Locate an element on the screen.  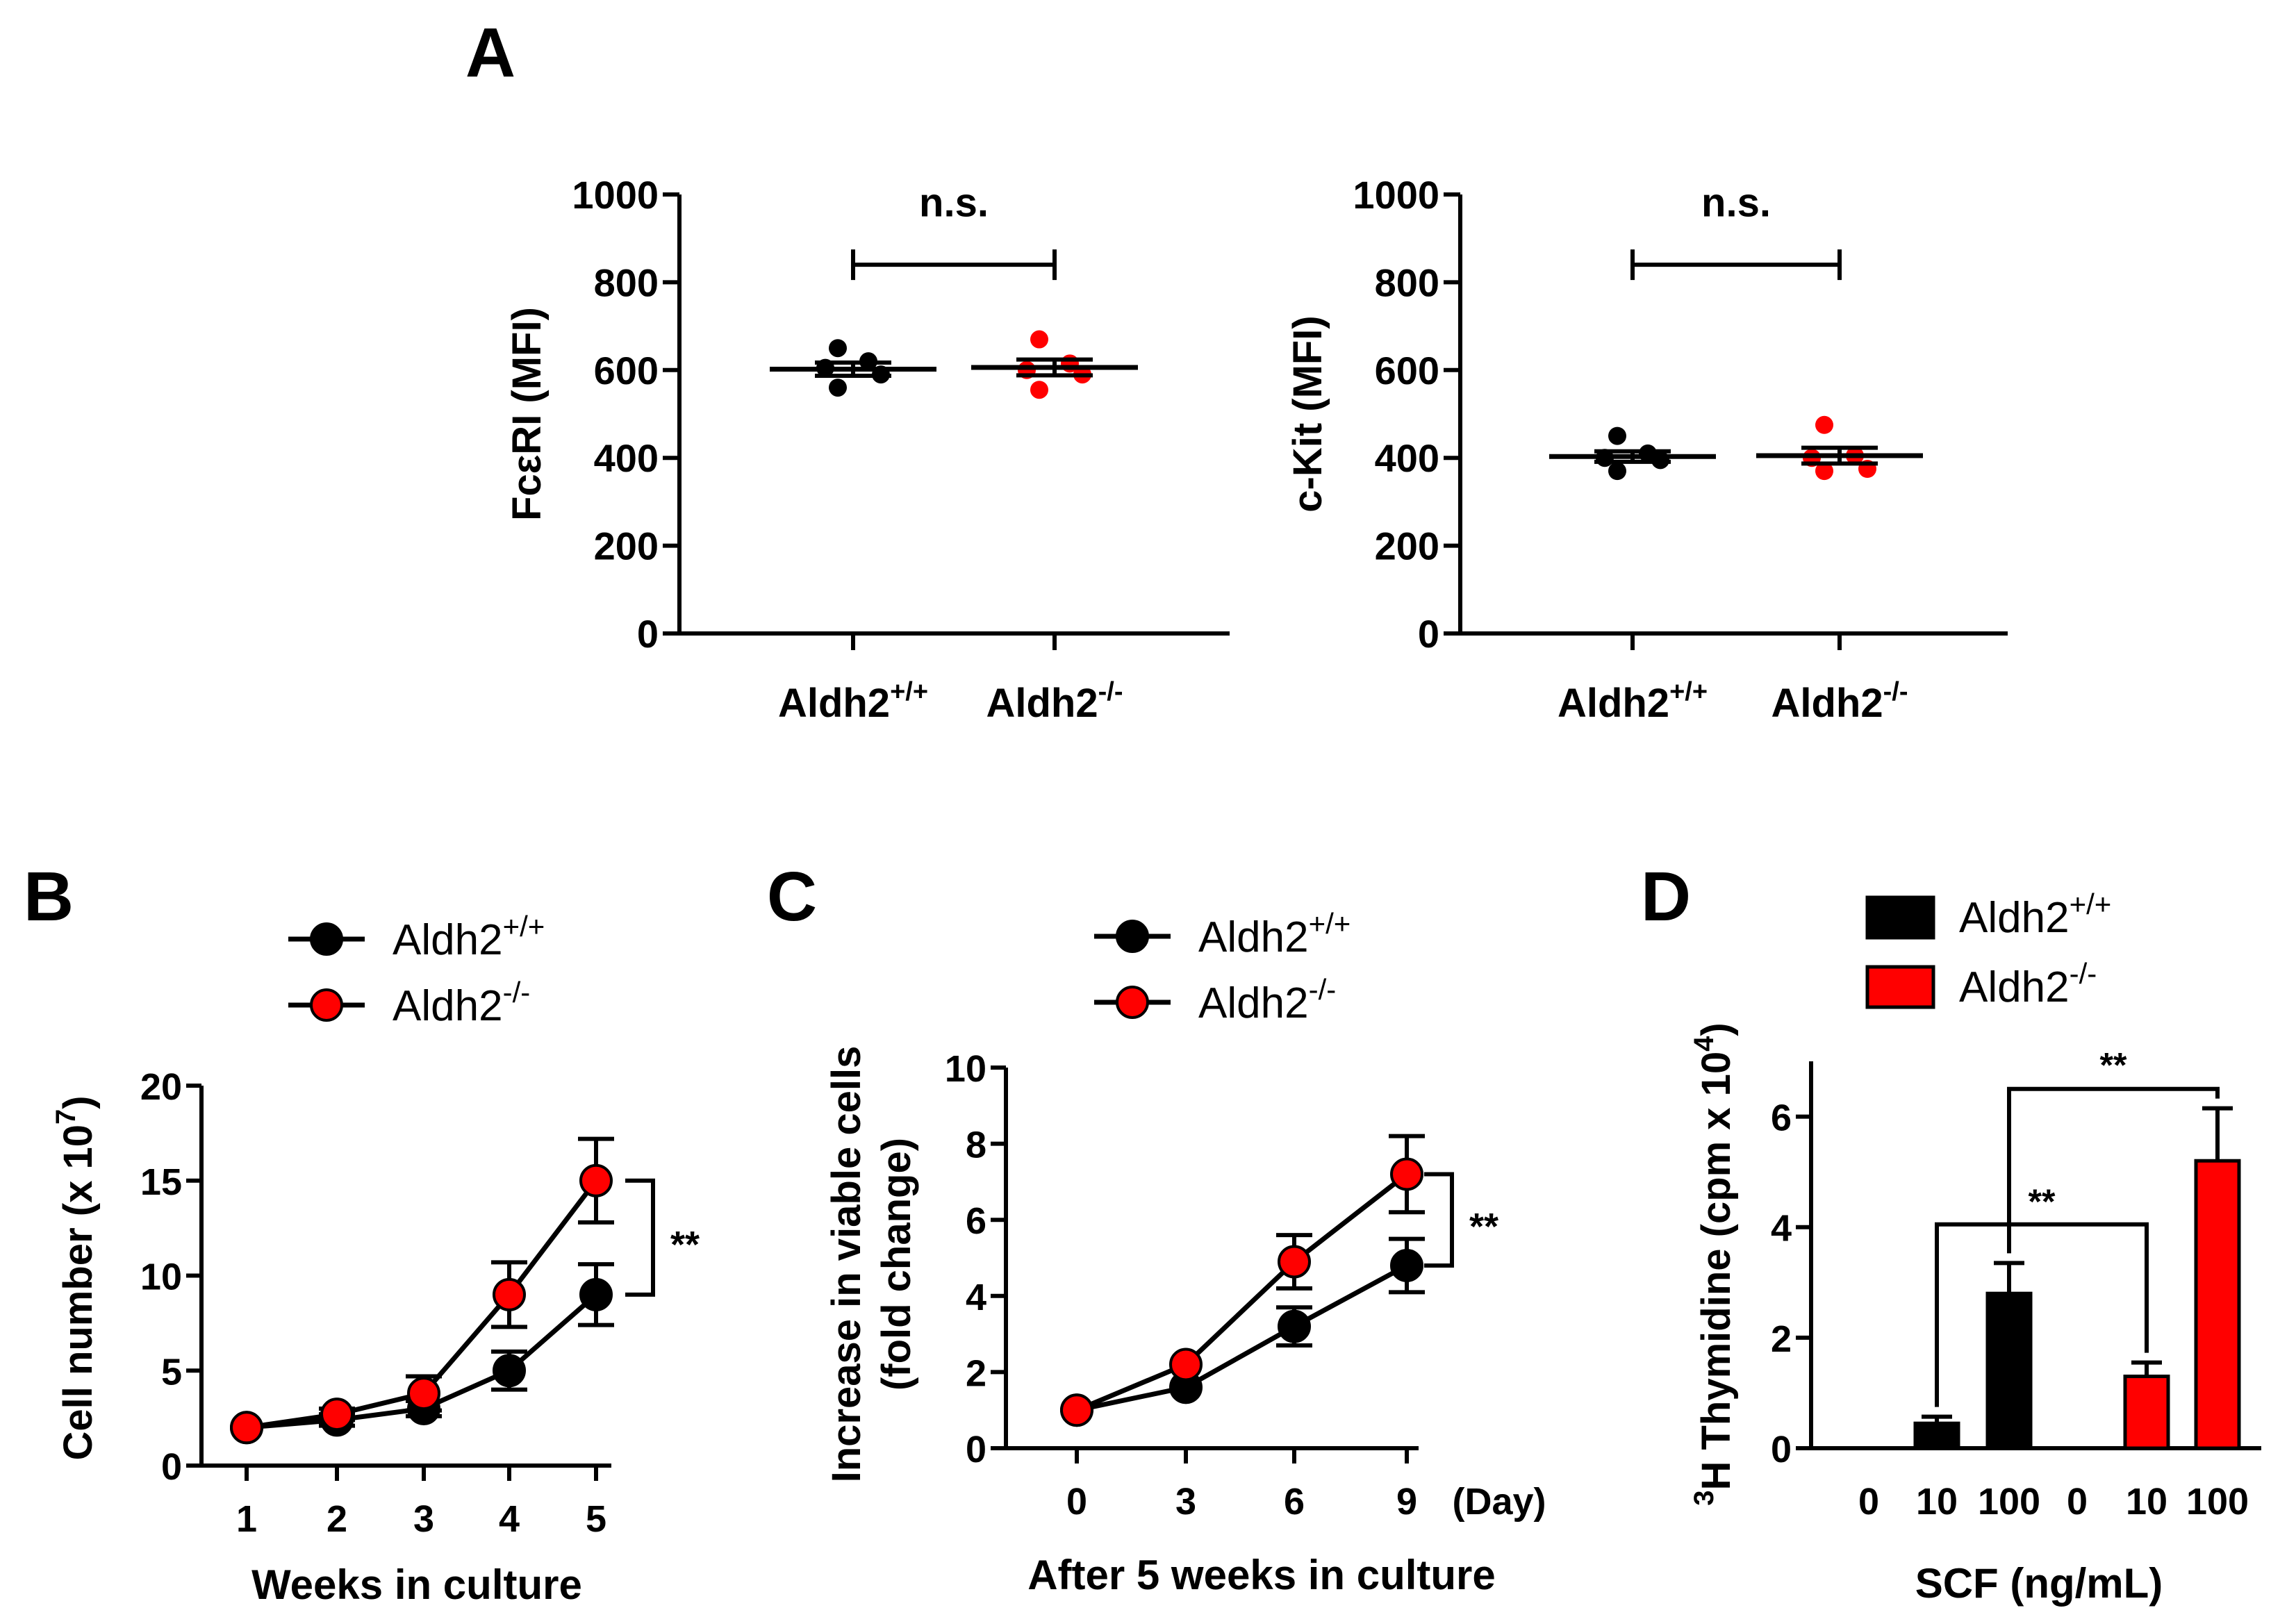
y-tick-label: 15 is located at coordinates (161, 1182).